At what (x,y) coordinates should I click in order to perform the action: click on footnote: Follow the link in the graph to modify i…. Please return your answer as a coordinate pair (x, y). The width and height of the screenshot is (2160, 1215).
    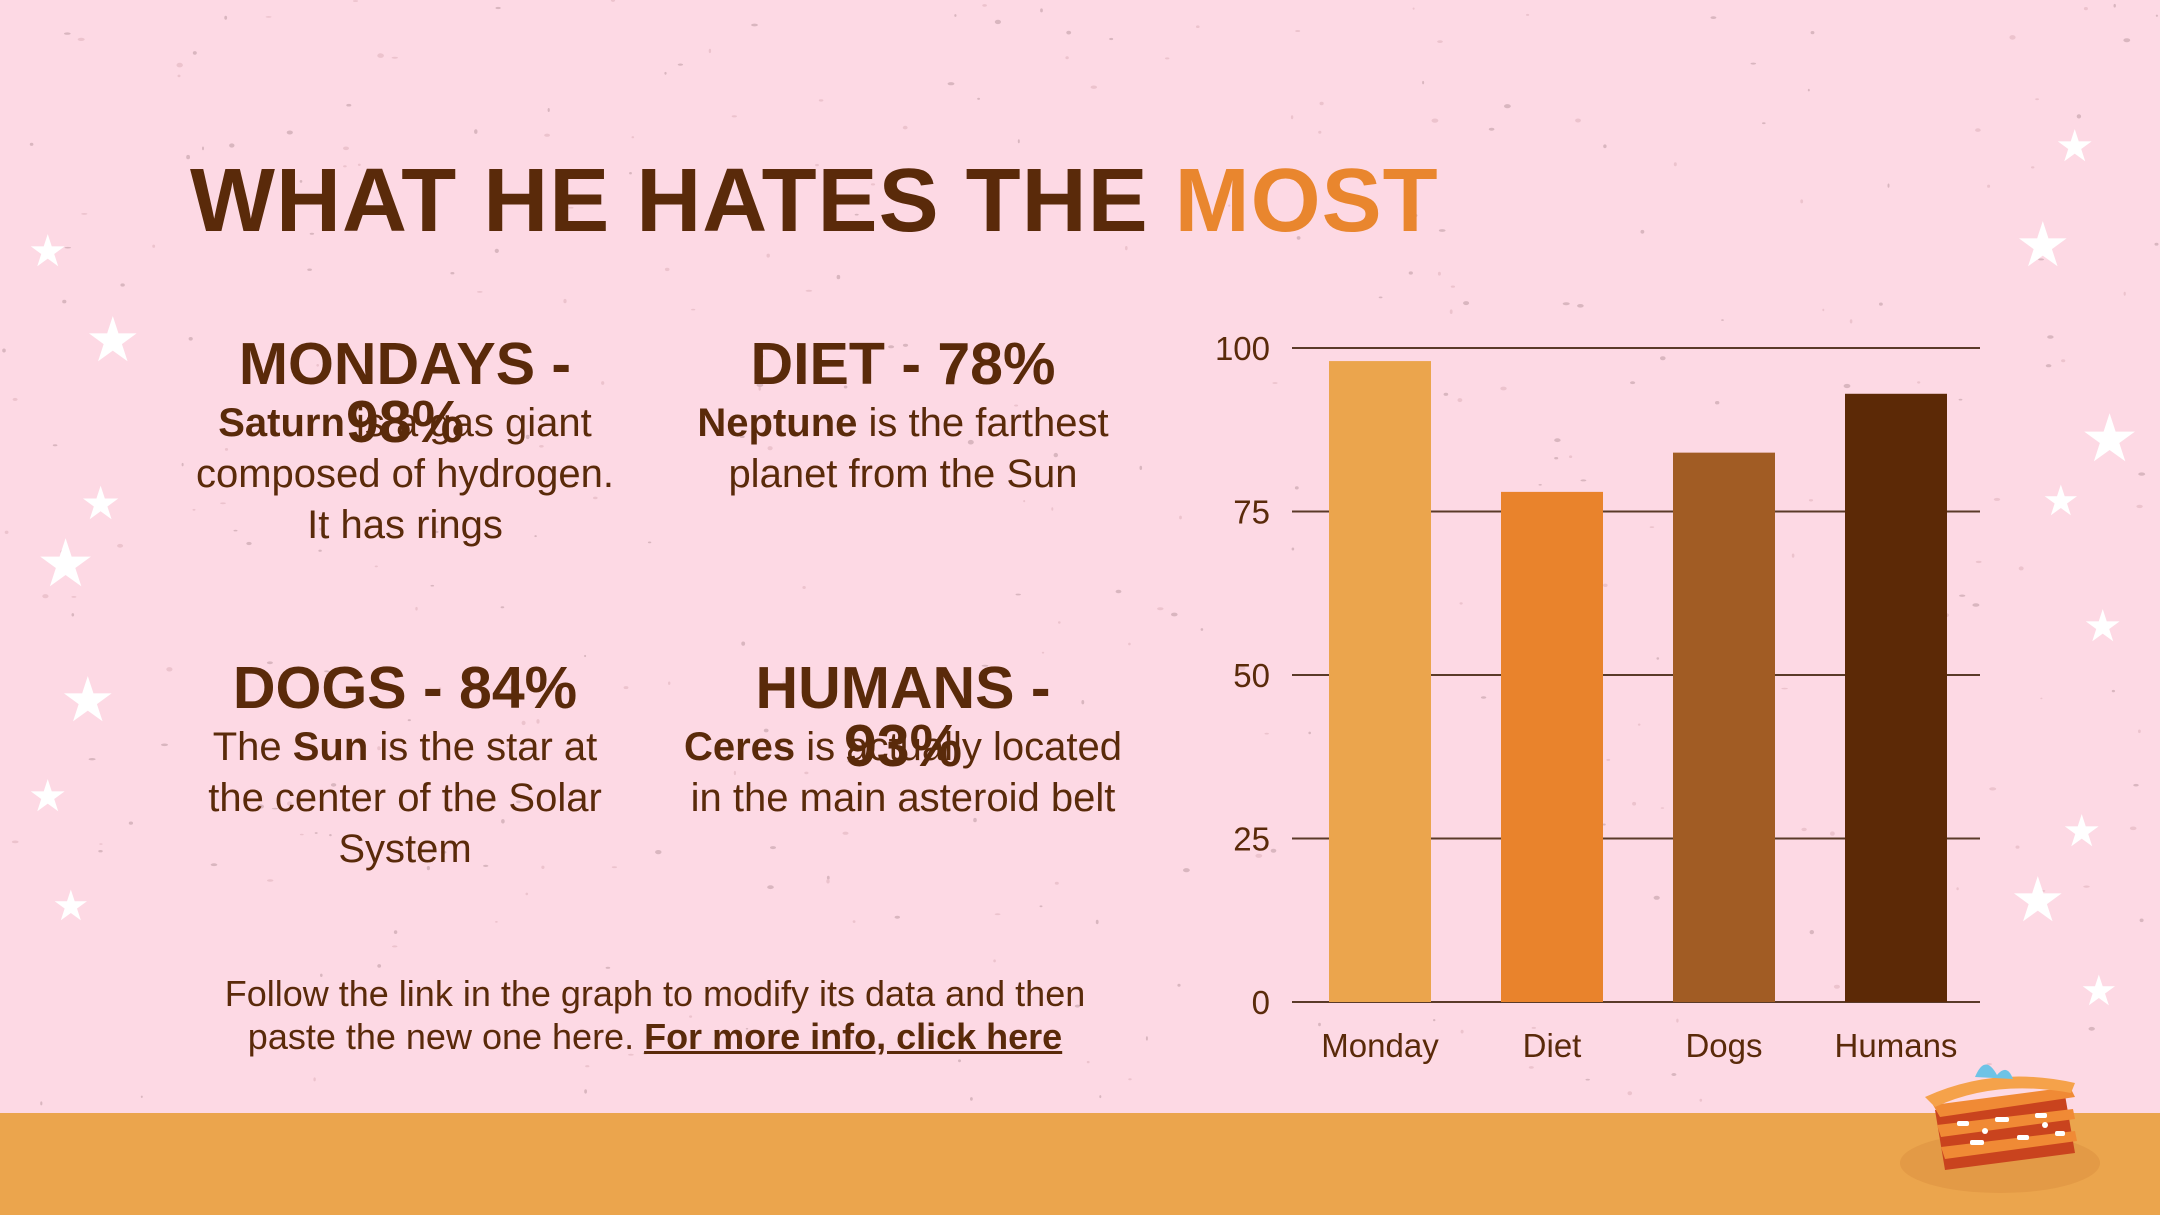
    Looking at the image, I should click on (655, 1015).